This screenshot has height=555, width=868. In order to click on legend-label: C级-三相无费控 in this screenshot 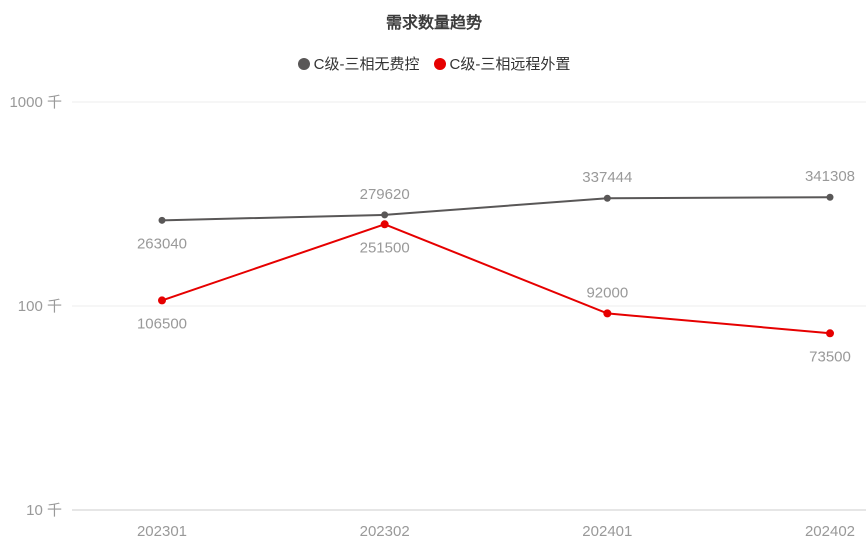, I will do `click(366, 64)`.